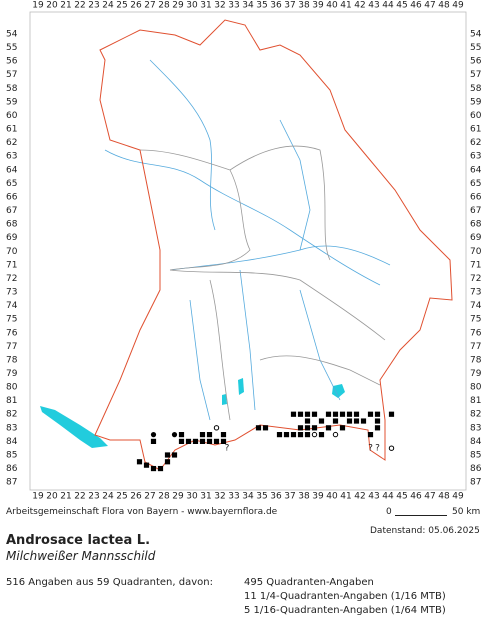 Image resolution: width=500 pixels, height=620 pixels. Describe the element at coordinates (12, 170) in the screenshot. I see `y-tick-label: 64` at that location.